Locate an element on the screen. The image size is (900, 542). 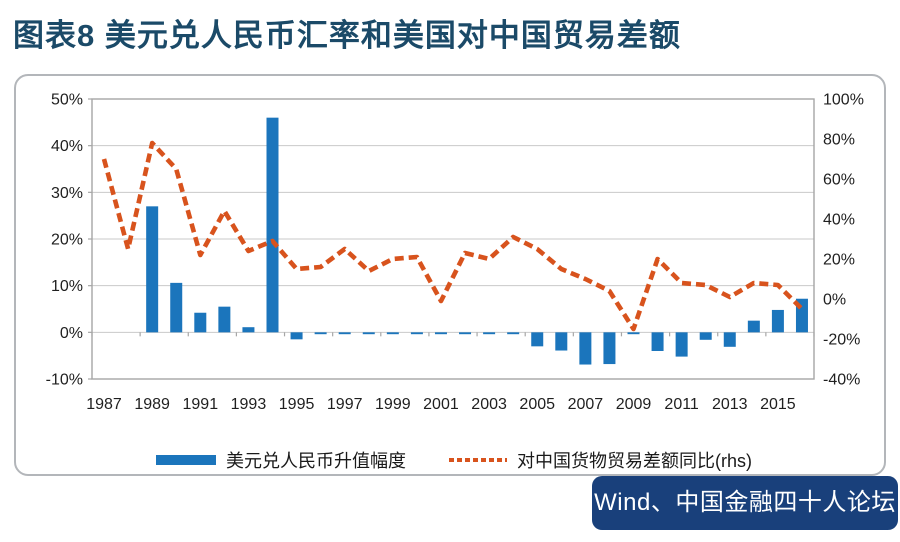
x-axis-label: 2007 is located at coordinates (586, 404).